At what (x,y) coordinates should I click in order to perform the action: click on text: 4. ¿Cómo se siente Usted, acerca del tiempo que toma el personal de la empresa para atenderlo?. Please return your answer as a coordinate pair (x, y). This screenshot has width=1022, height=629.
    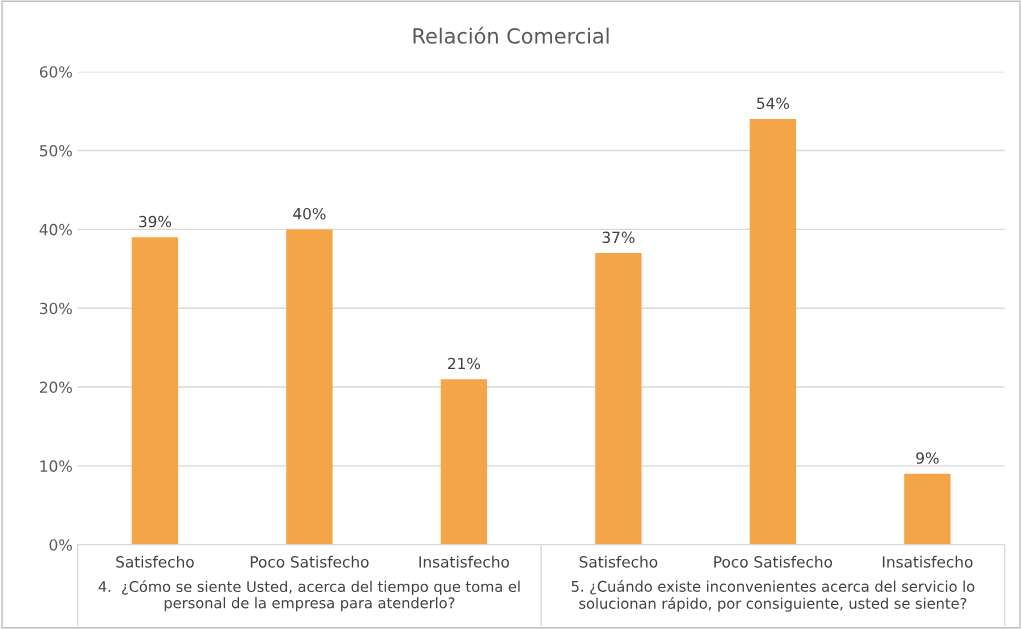
    Looking at the image, I should click on (309, 596).